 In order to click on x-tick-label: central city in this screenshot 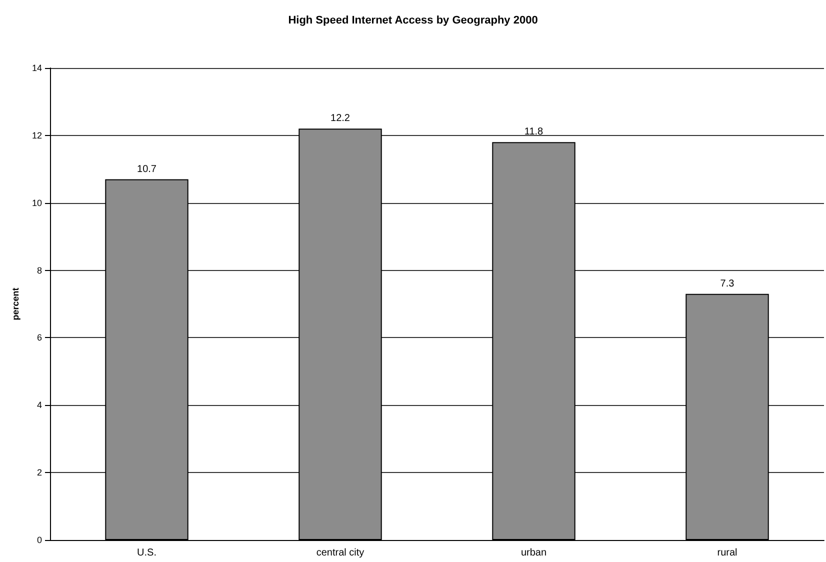, I will do `click(340, 553)`.